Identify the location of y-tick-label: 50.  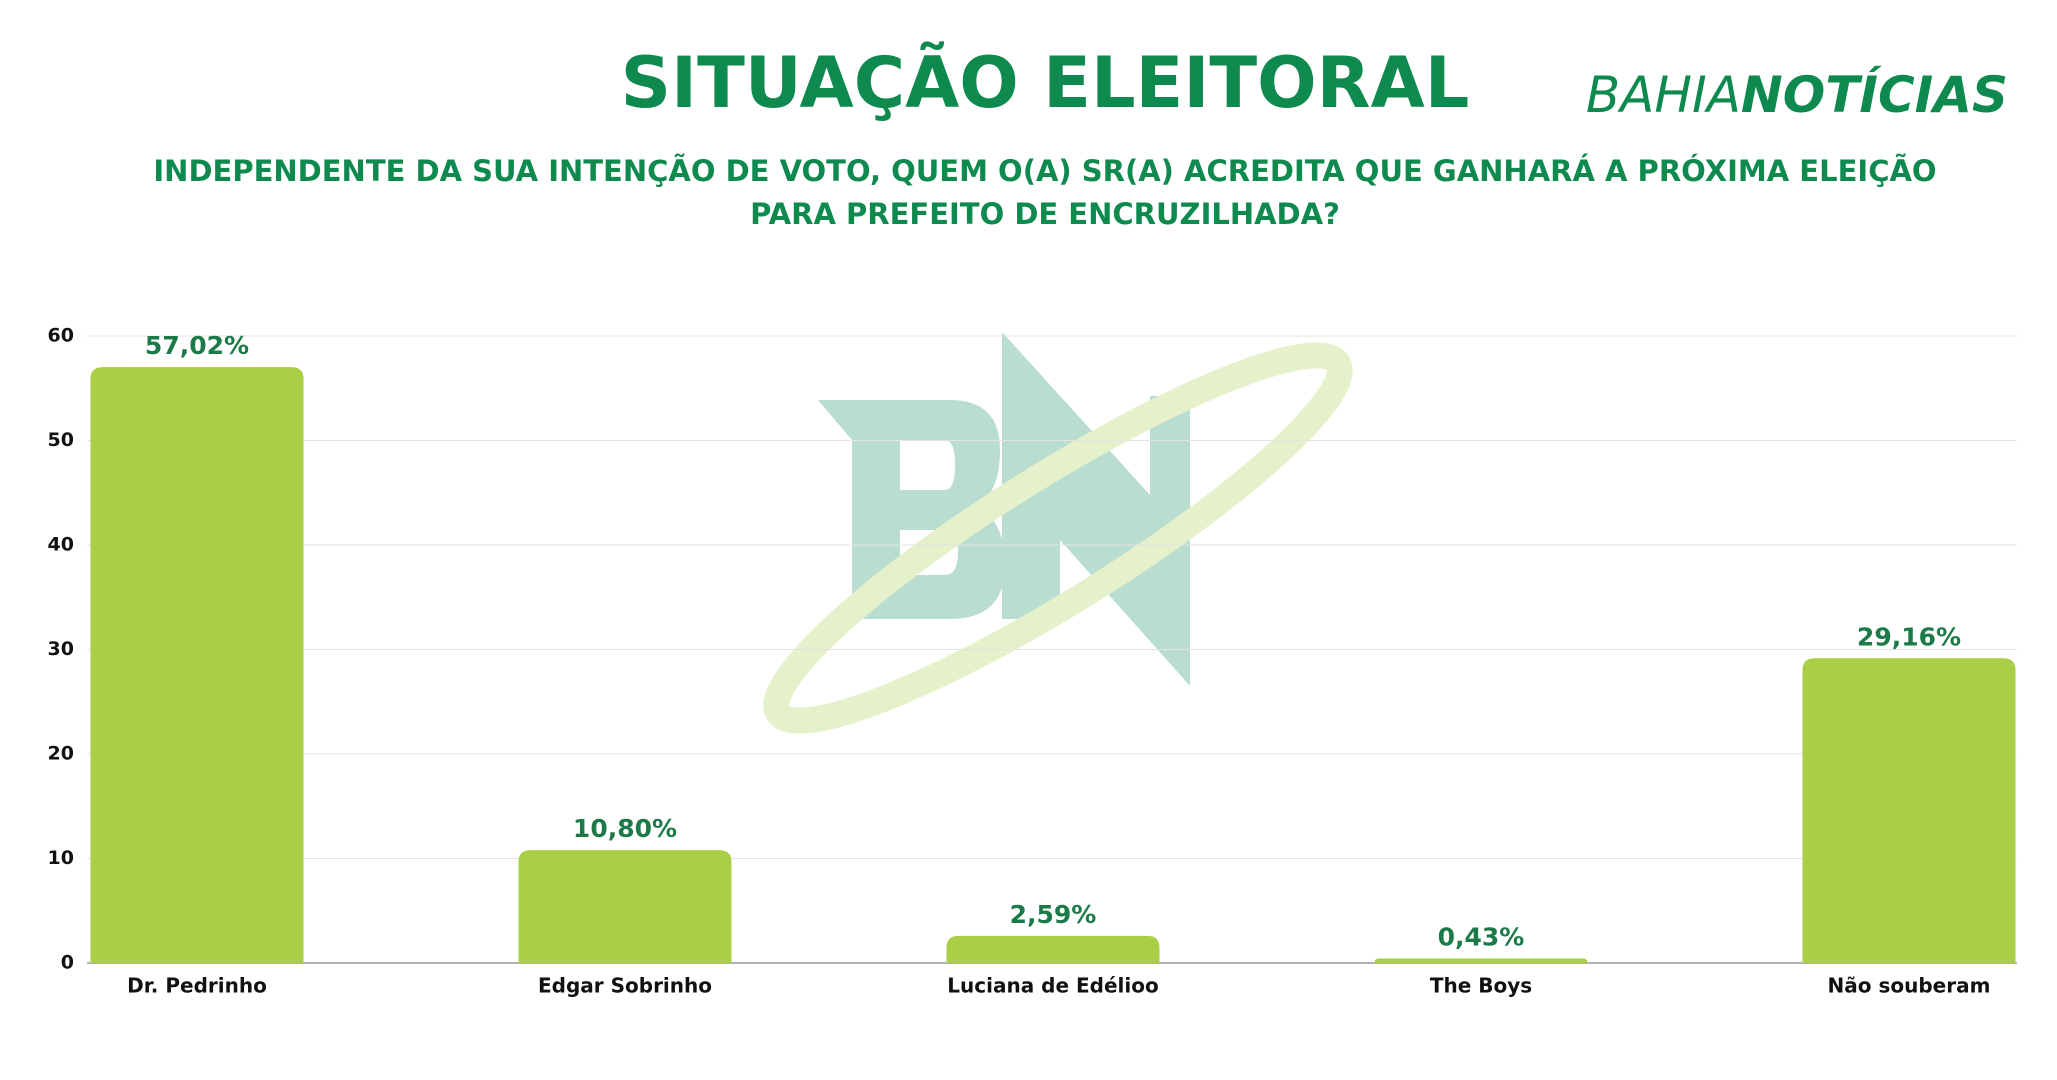
(61, 440).